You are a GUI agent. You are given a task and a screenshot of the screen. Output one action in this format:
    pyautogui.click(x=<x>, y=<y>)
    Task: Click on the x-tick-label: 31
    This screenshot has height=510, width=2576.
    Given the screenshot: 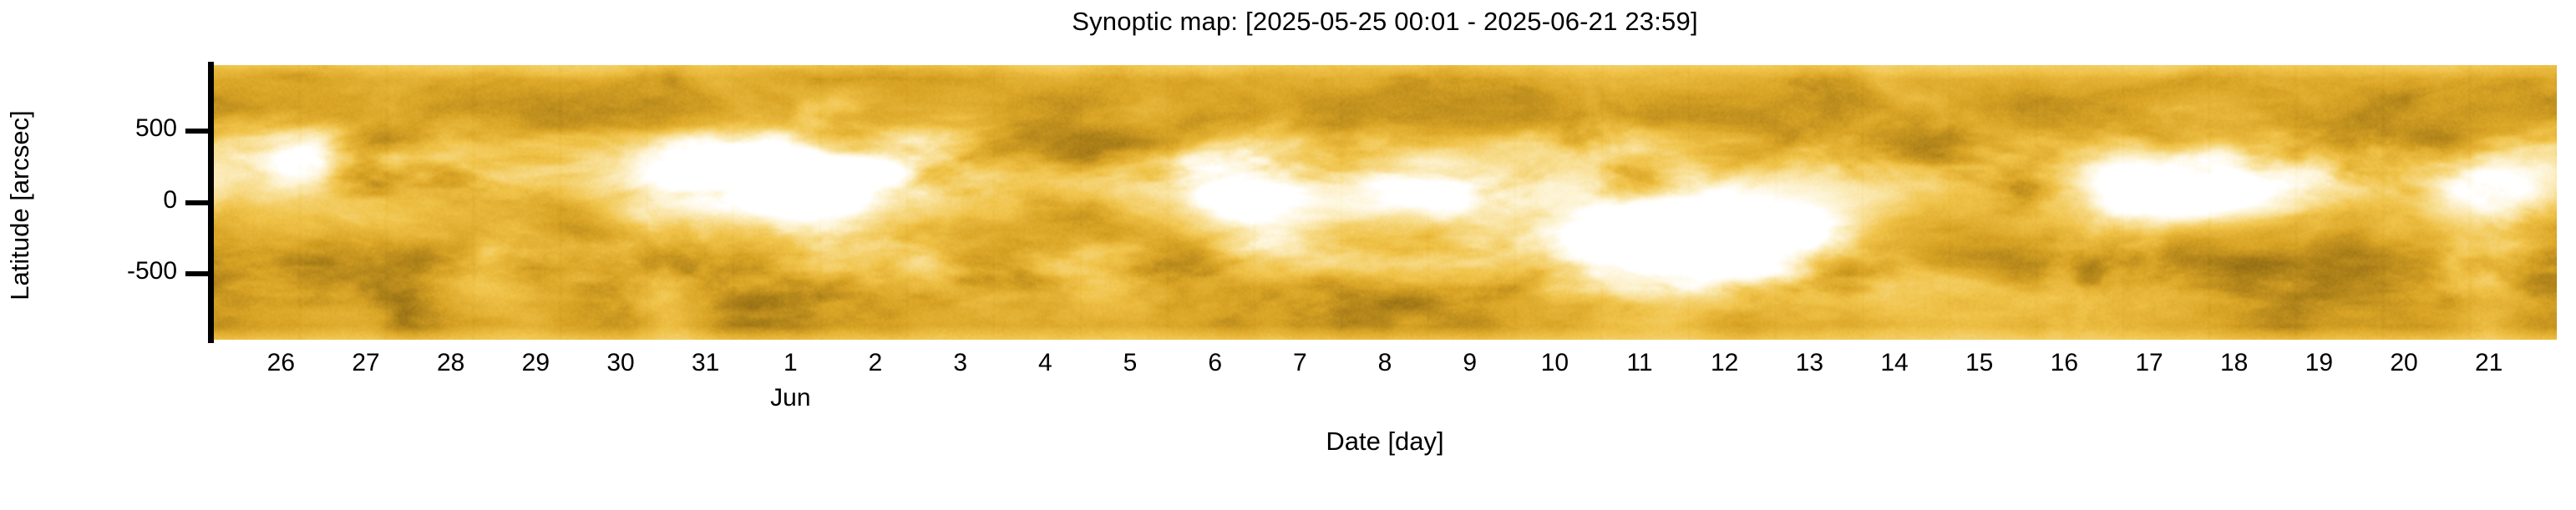 What is the action you would take?
    pyautogui.click(x=705, y=362)
    